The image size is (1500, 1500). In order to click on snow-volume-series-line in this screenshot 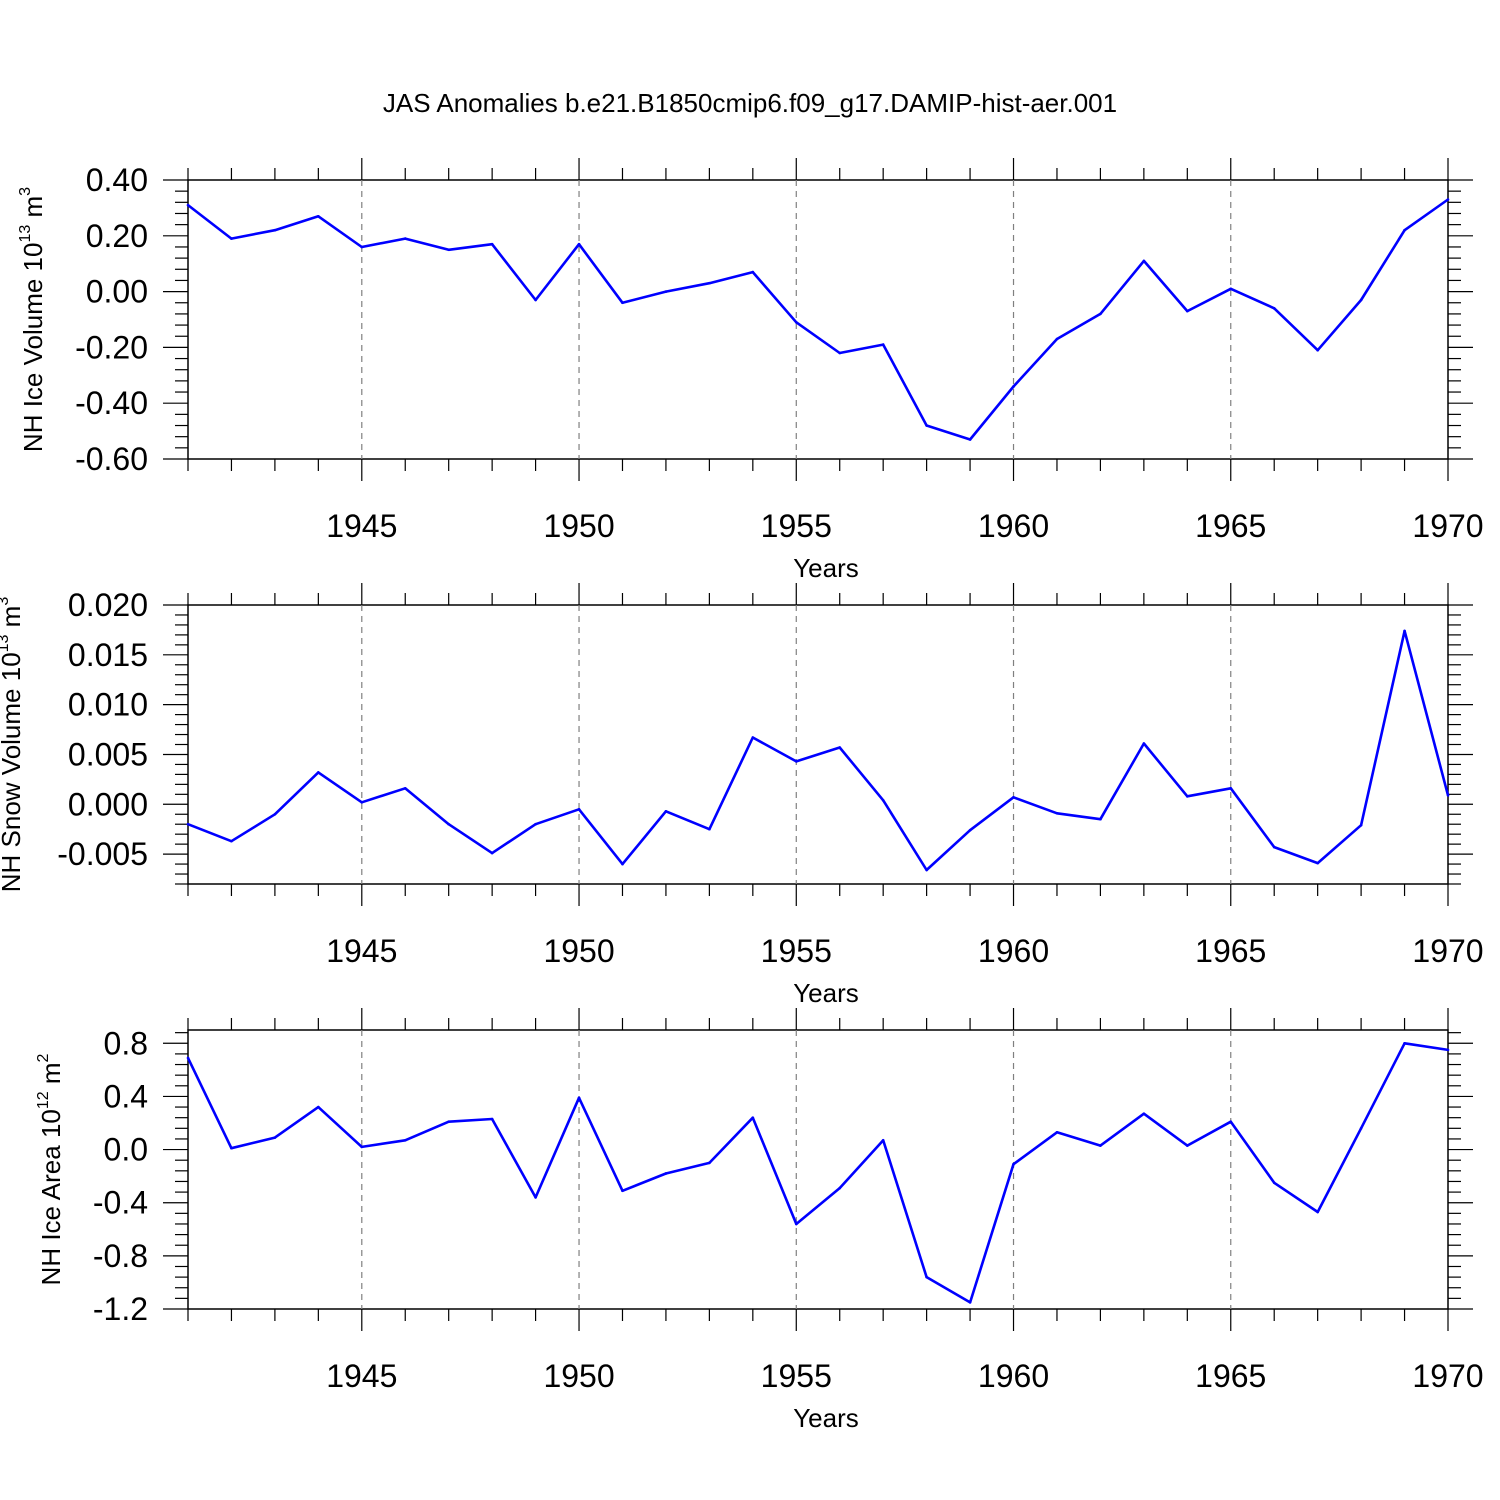, I will do `click(818, 750)`.